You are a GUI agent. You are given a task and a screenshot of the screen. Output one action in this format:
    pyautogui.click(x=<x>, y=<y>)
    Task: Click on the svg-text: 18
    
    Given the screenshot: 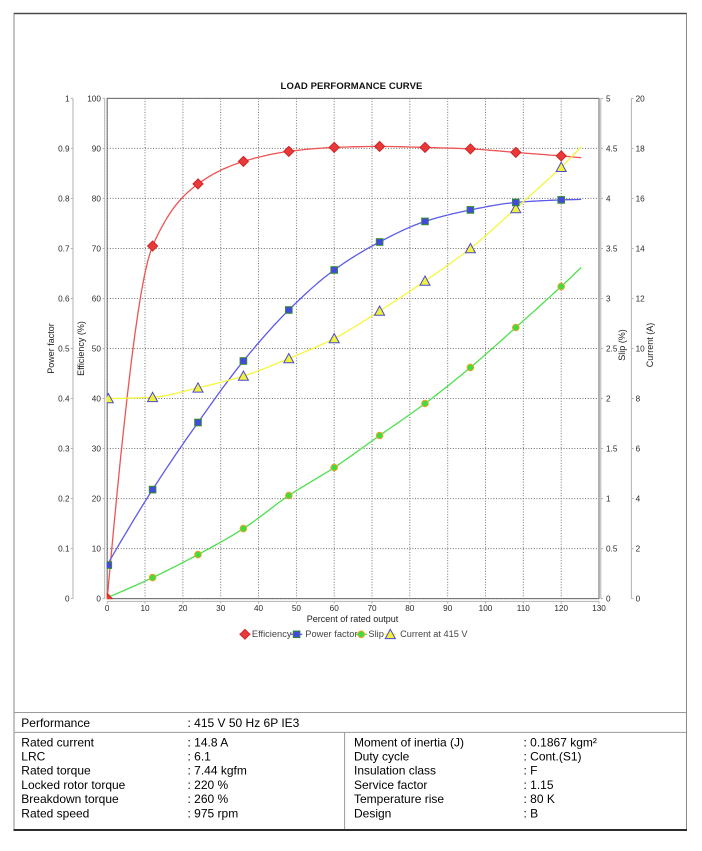 What is the action you would take?
    pyautogui.click(x=641, y=148)
    